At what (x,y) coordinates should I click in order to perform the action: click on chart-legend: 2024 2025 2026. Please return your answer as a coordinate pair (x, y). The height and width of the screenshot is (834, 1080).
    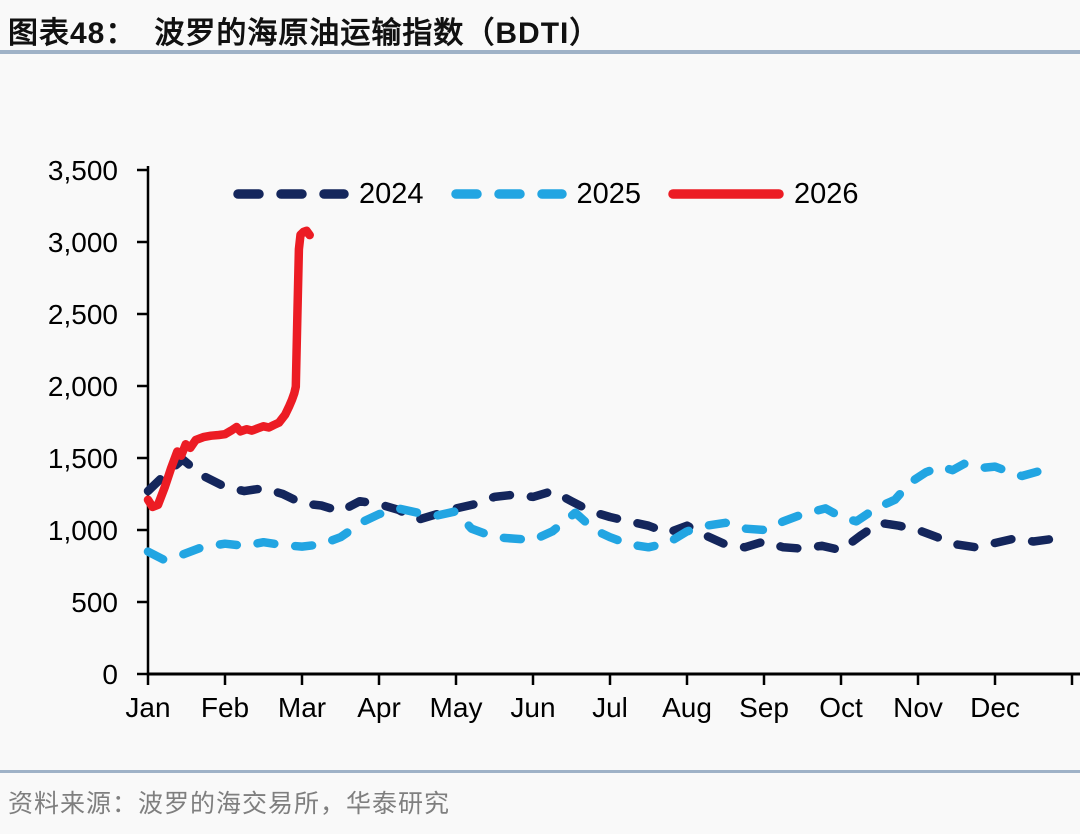
    Looking at the image, I should click on (545, 194).